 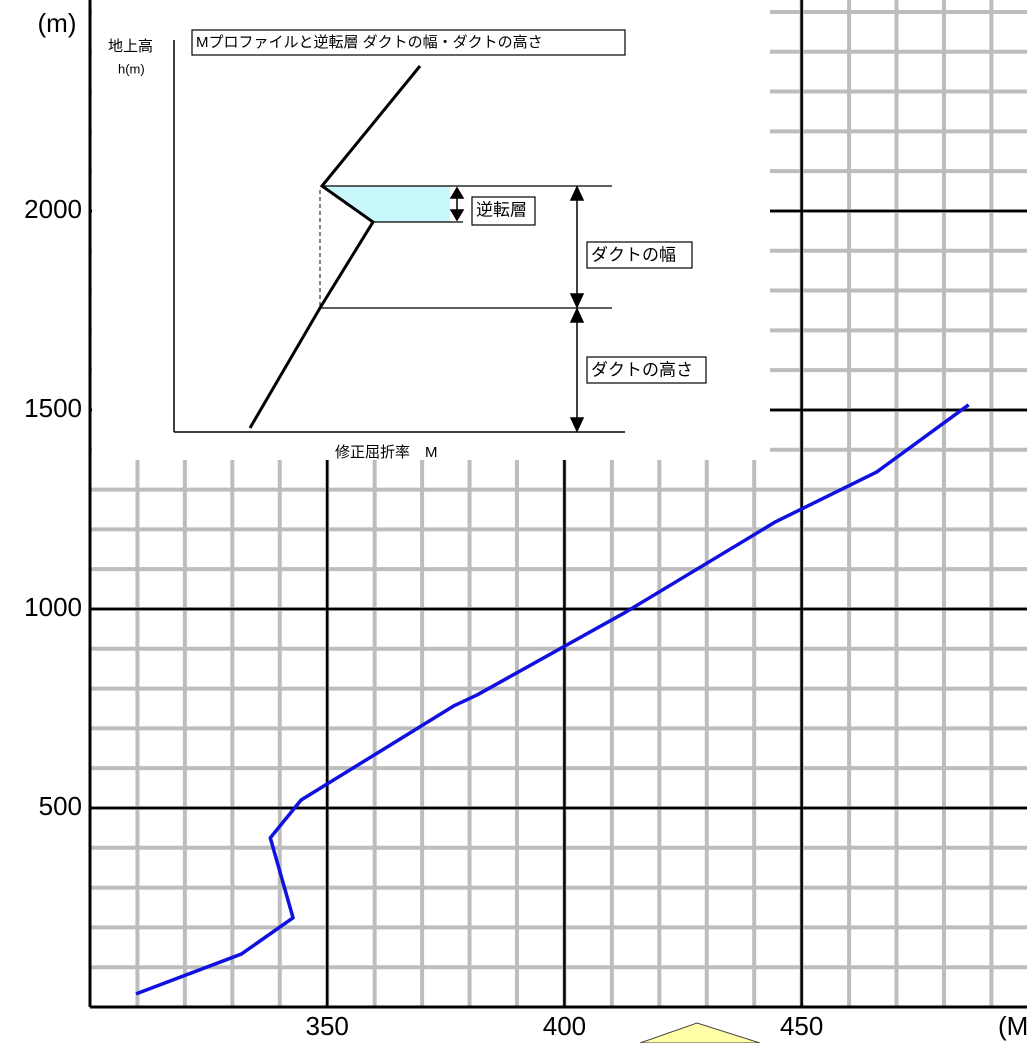 I want to click on y-tick-label: 1000, so click(x=53, y=607).